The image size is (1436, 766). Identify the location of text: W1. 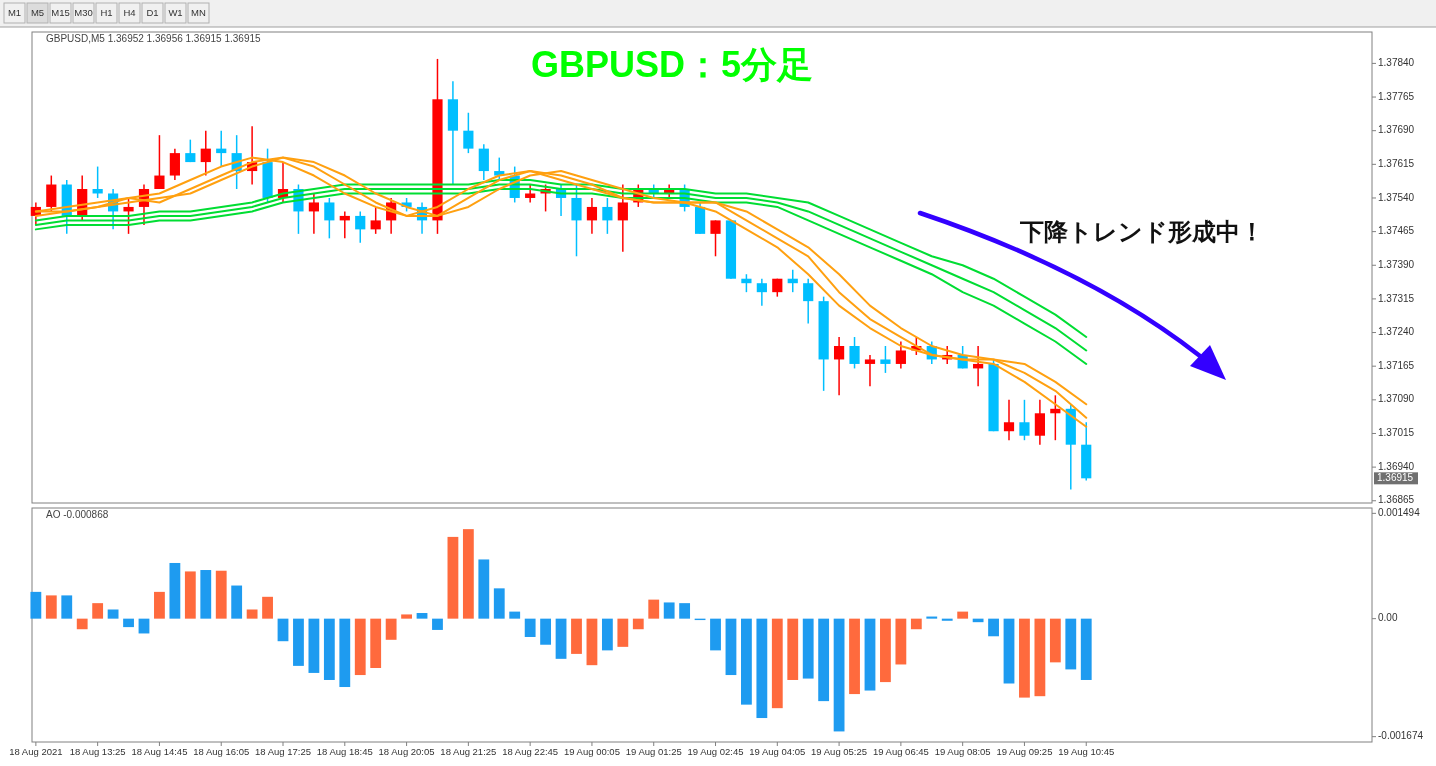
(175, 12).